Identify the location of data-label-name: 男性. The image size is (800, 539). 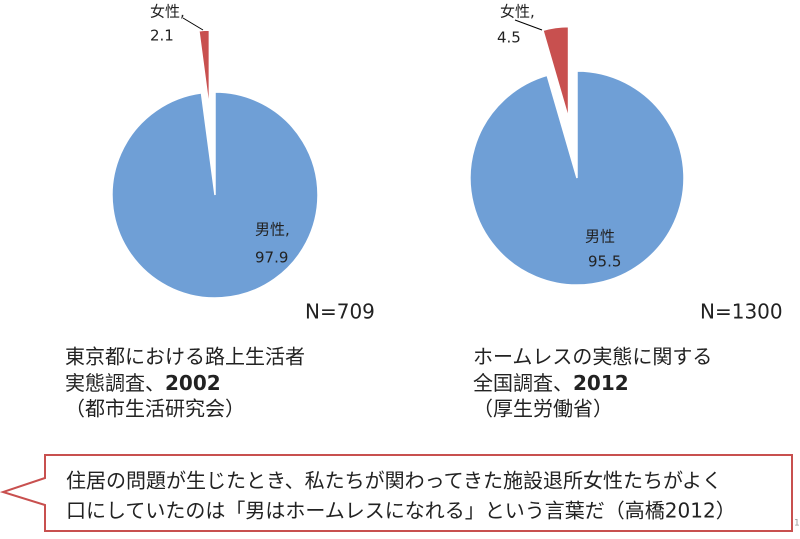
(600, 237).